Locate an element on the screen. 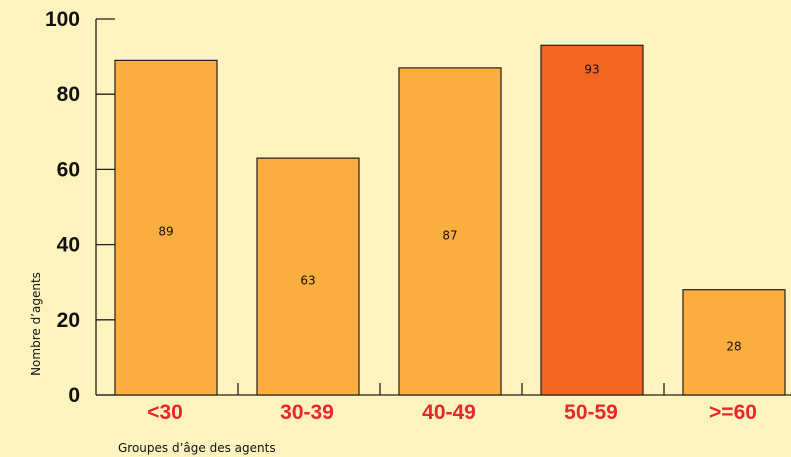 Image resolution: width=791 pixels, height=457 pixels. y-tick-label: 60 is located at coordinates (68, 169).